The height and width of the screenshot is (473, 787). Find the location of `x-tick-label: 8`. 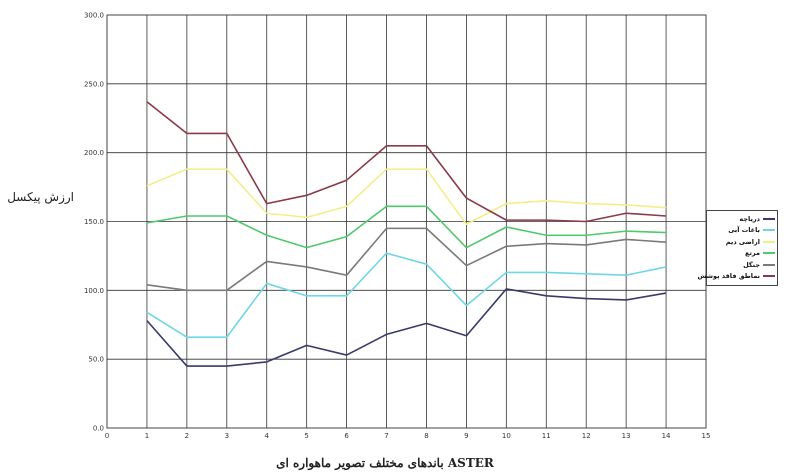

x-tick-label: 8 is located at coordinates (426, 436).